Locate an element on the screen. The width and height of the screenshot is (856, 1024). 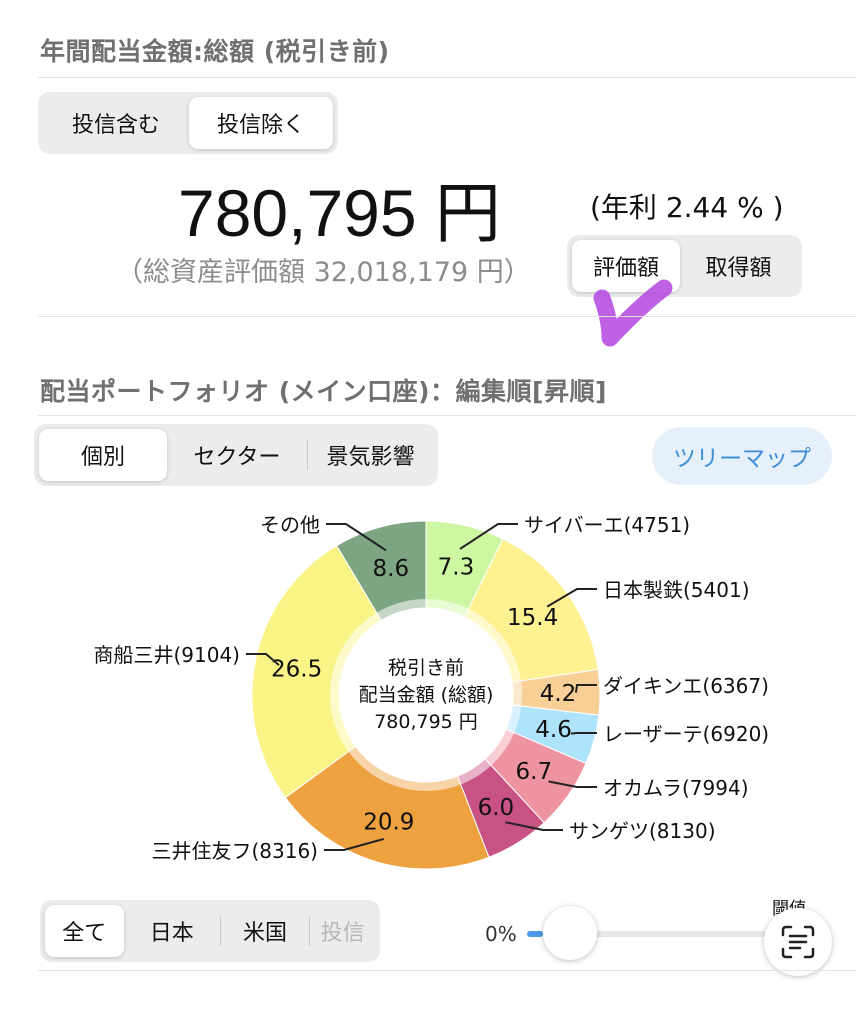
slice-name-label: ダイキンエ(6367) is located at coordinates (686, 686).